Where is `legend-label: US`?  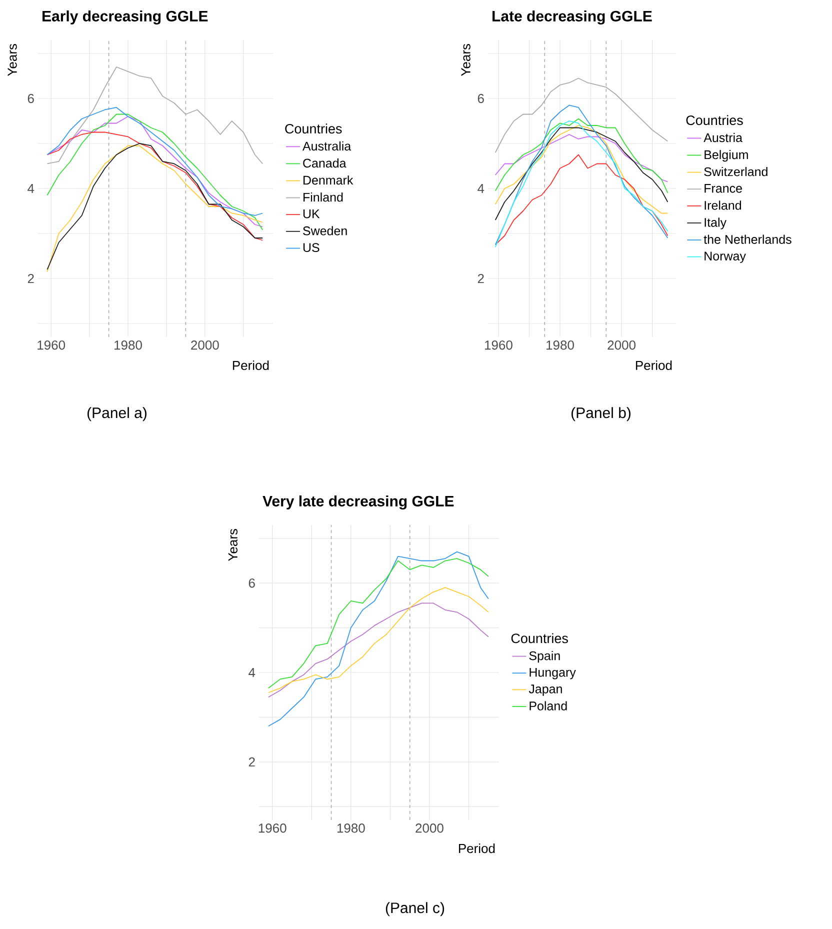
legend-label: US is located at coordinates (311, 247).